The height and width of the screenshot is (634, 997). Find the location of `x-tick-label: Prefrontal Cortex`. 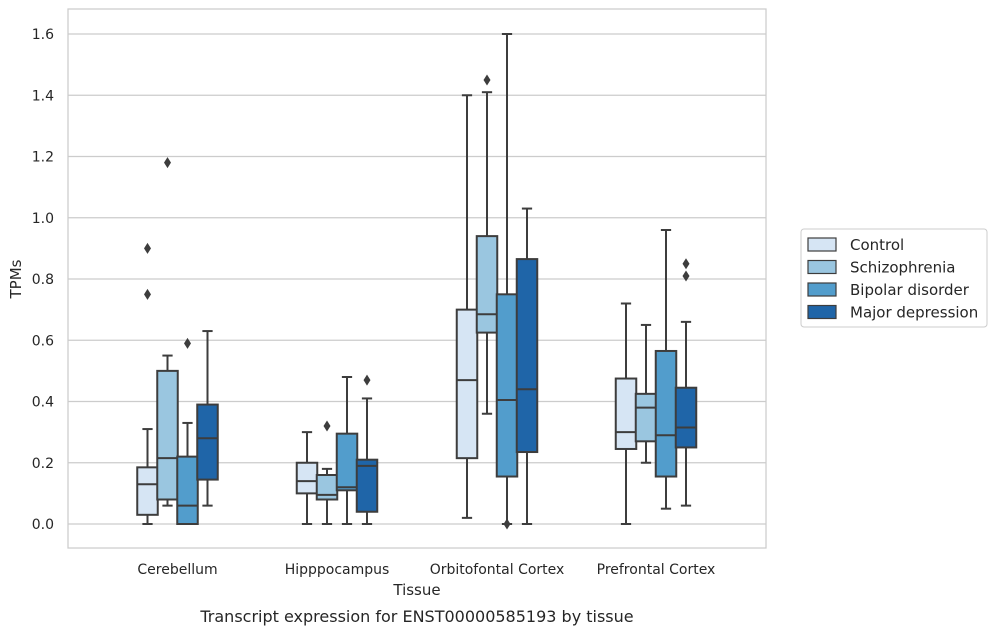

x-tick-label: Prefrontal Cortex is located at coordinates (656, 570).